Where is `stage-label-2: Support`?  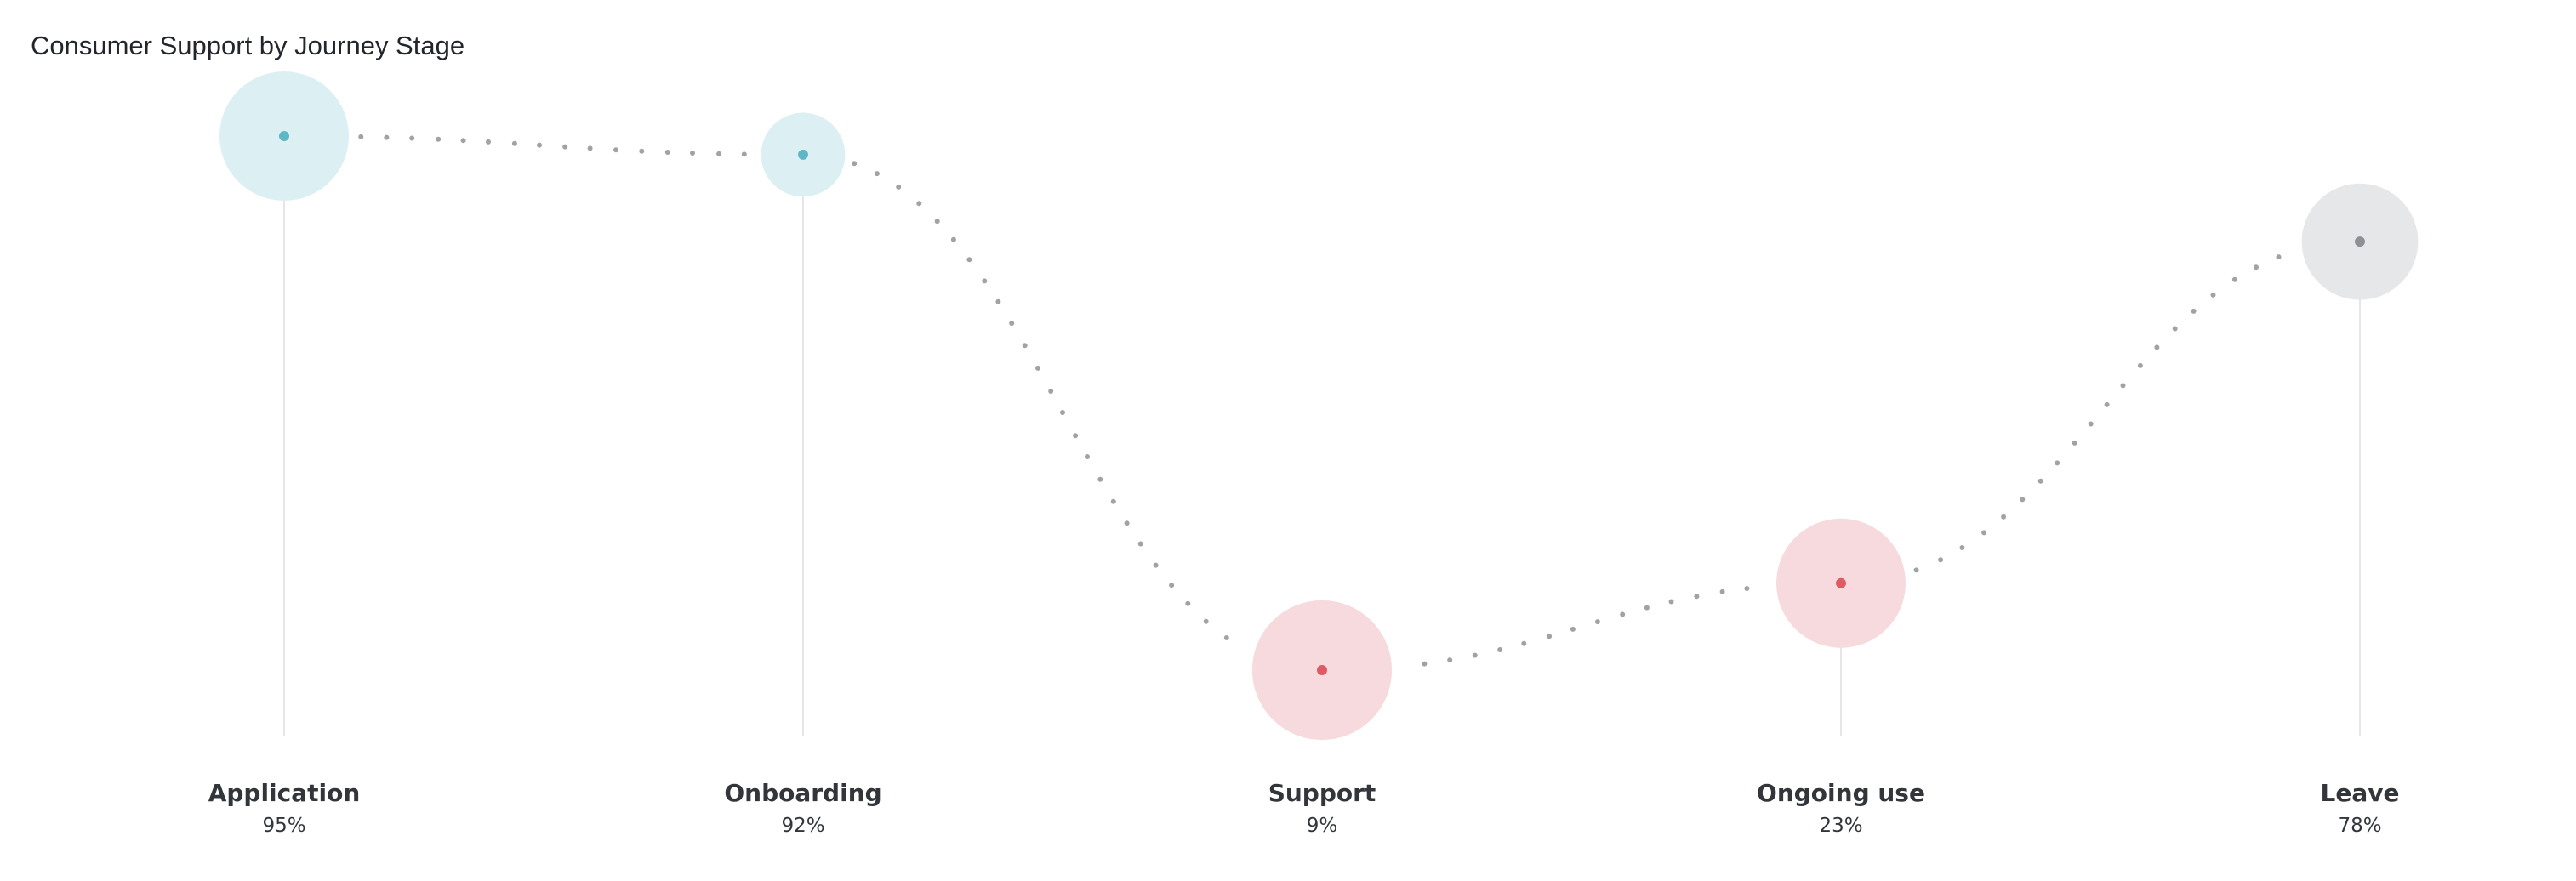 stage-label-2: Support is located at coordinates (1322, 793).